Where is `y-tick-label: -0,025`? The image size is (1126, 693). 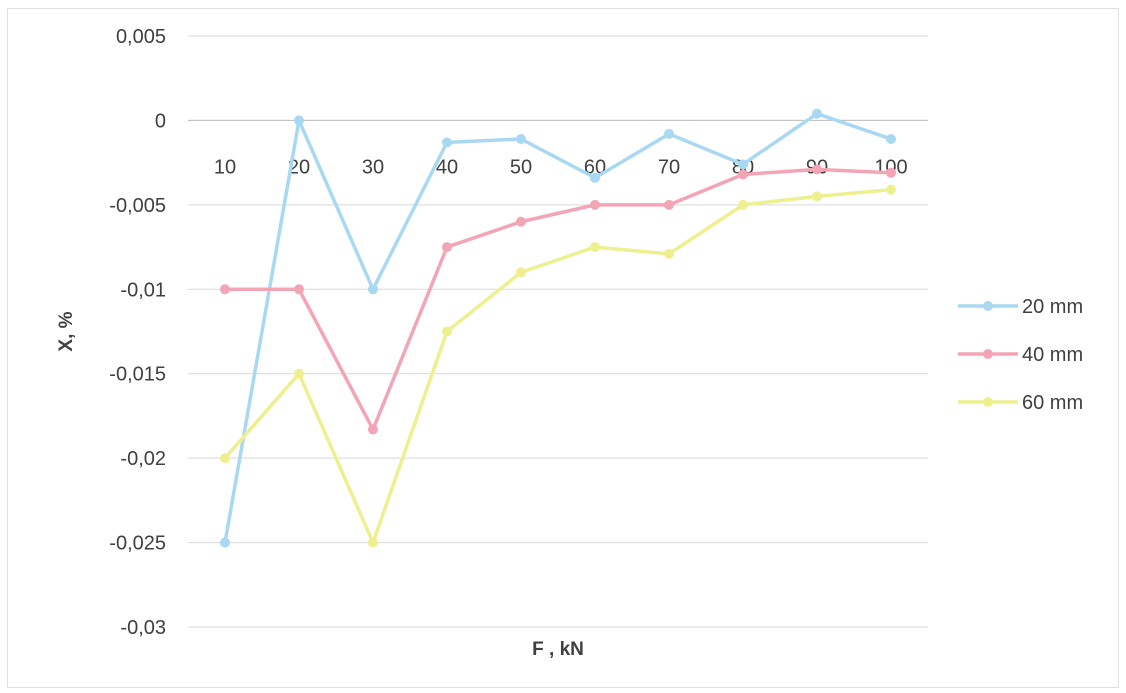
y-tick-label: -0,025 is located at coordinates (137, 544).